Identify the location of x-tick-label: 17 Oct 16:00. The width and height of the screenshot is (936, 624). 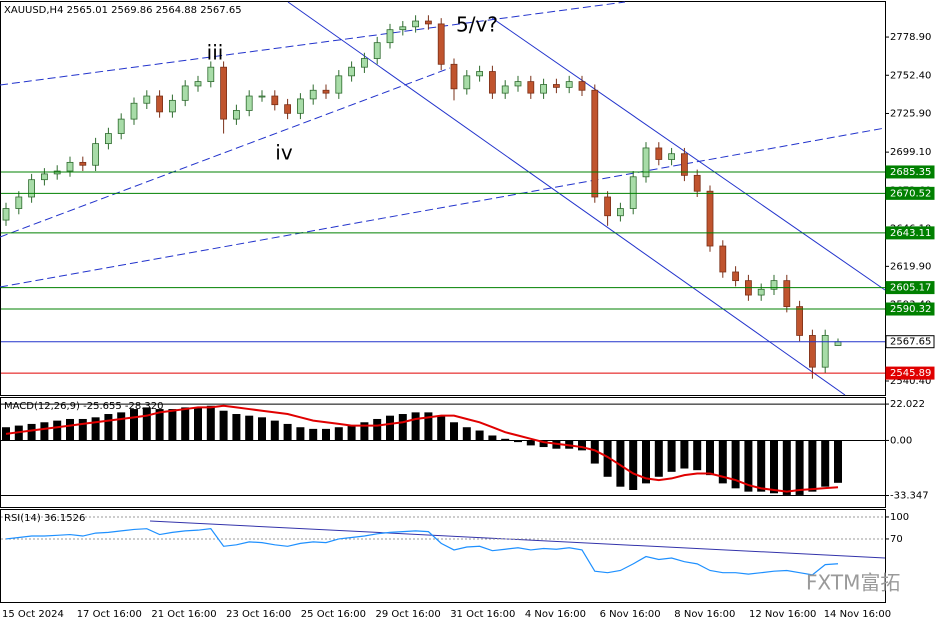
(109, 614).